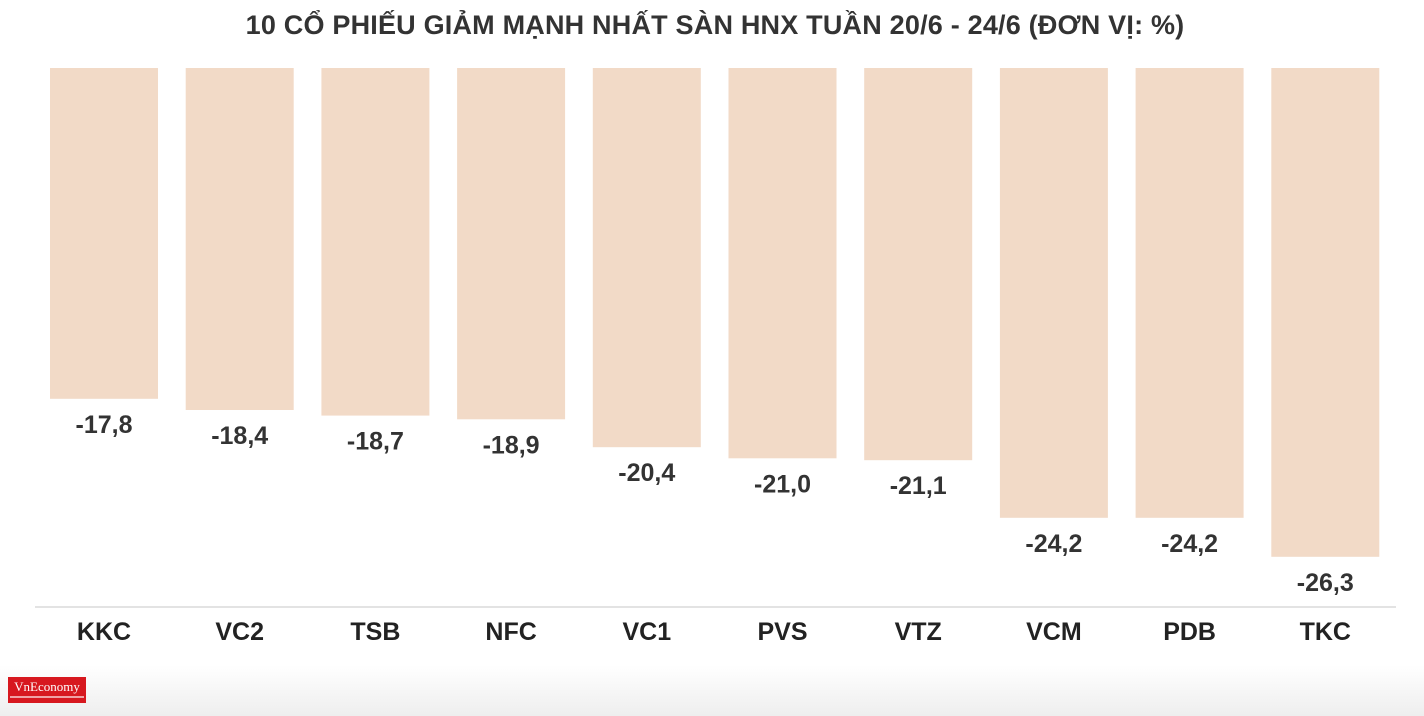 The image size is (1424, 716). What do you see at coordinates (646, 473) in the screenshot?
I see `value-label-vc1: -20,4` at bounding box center [646, 473].